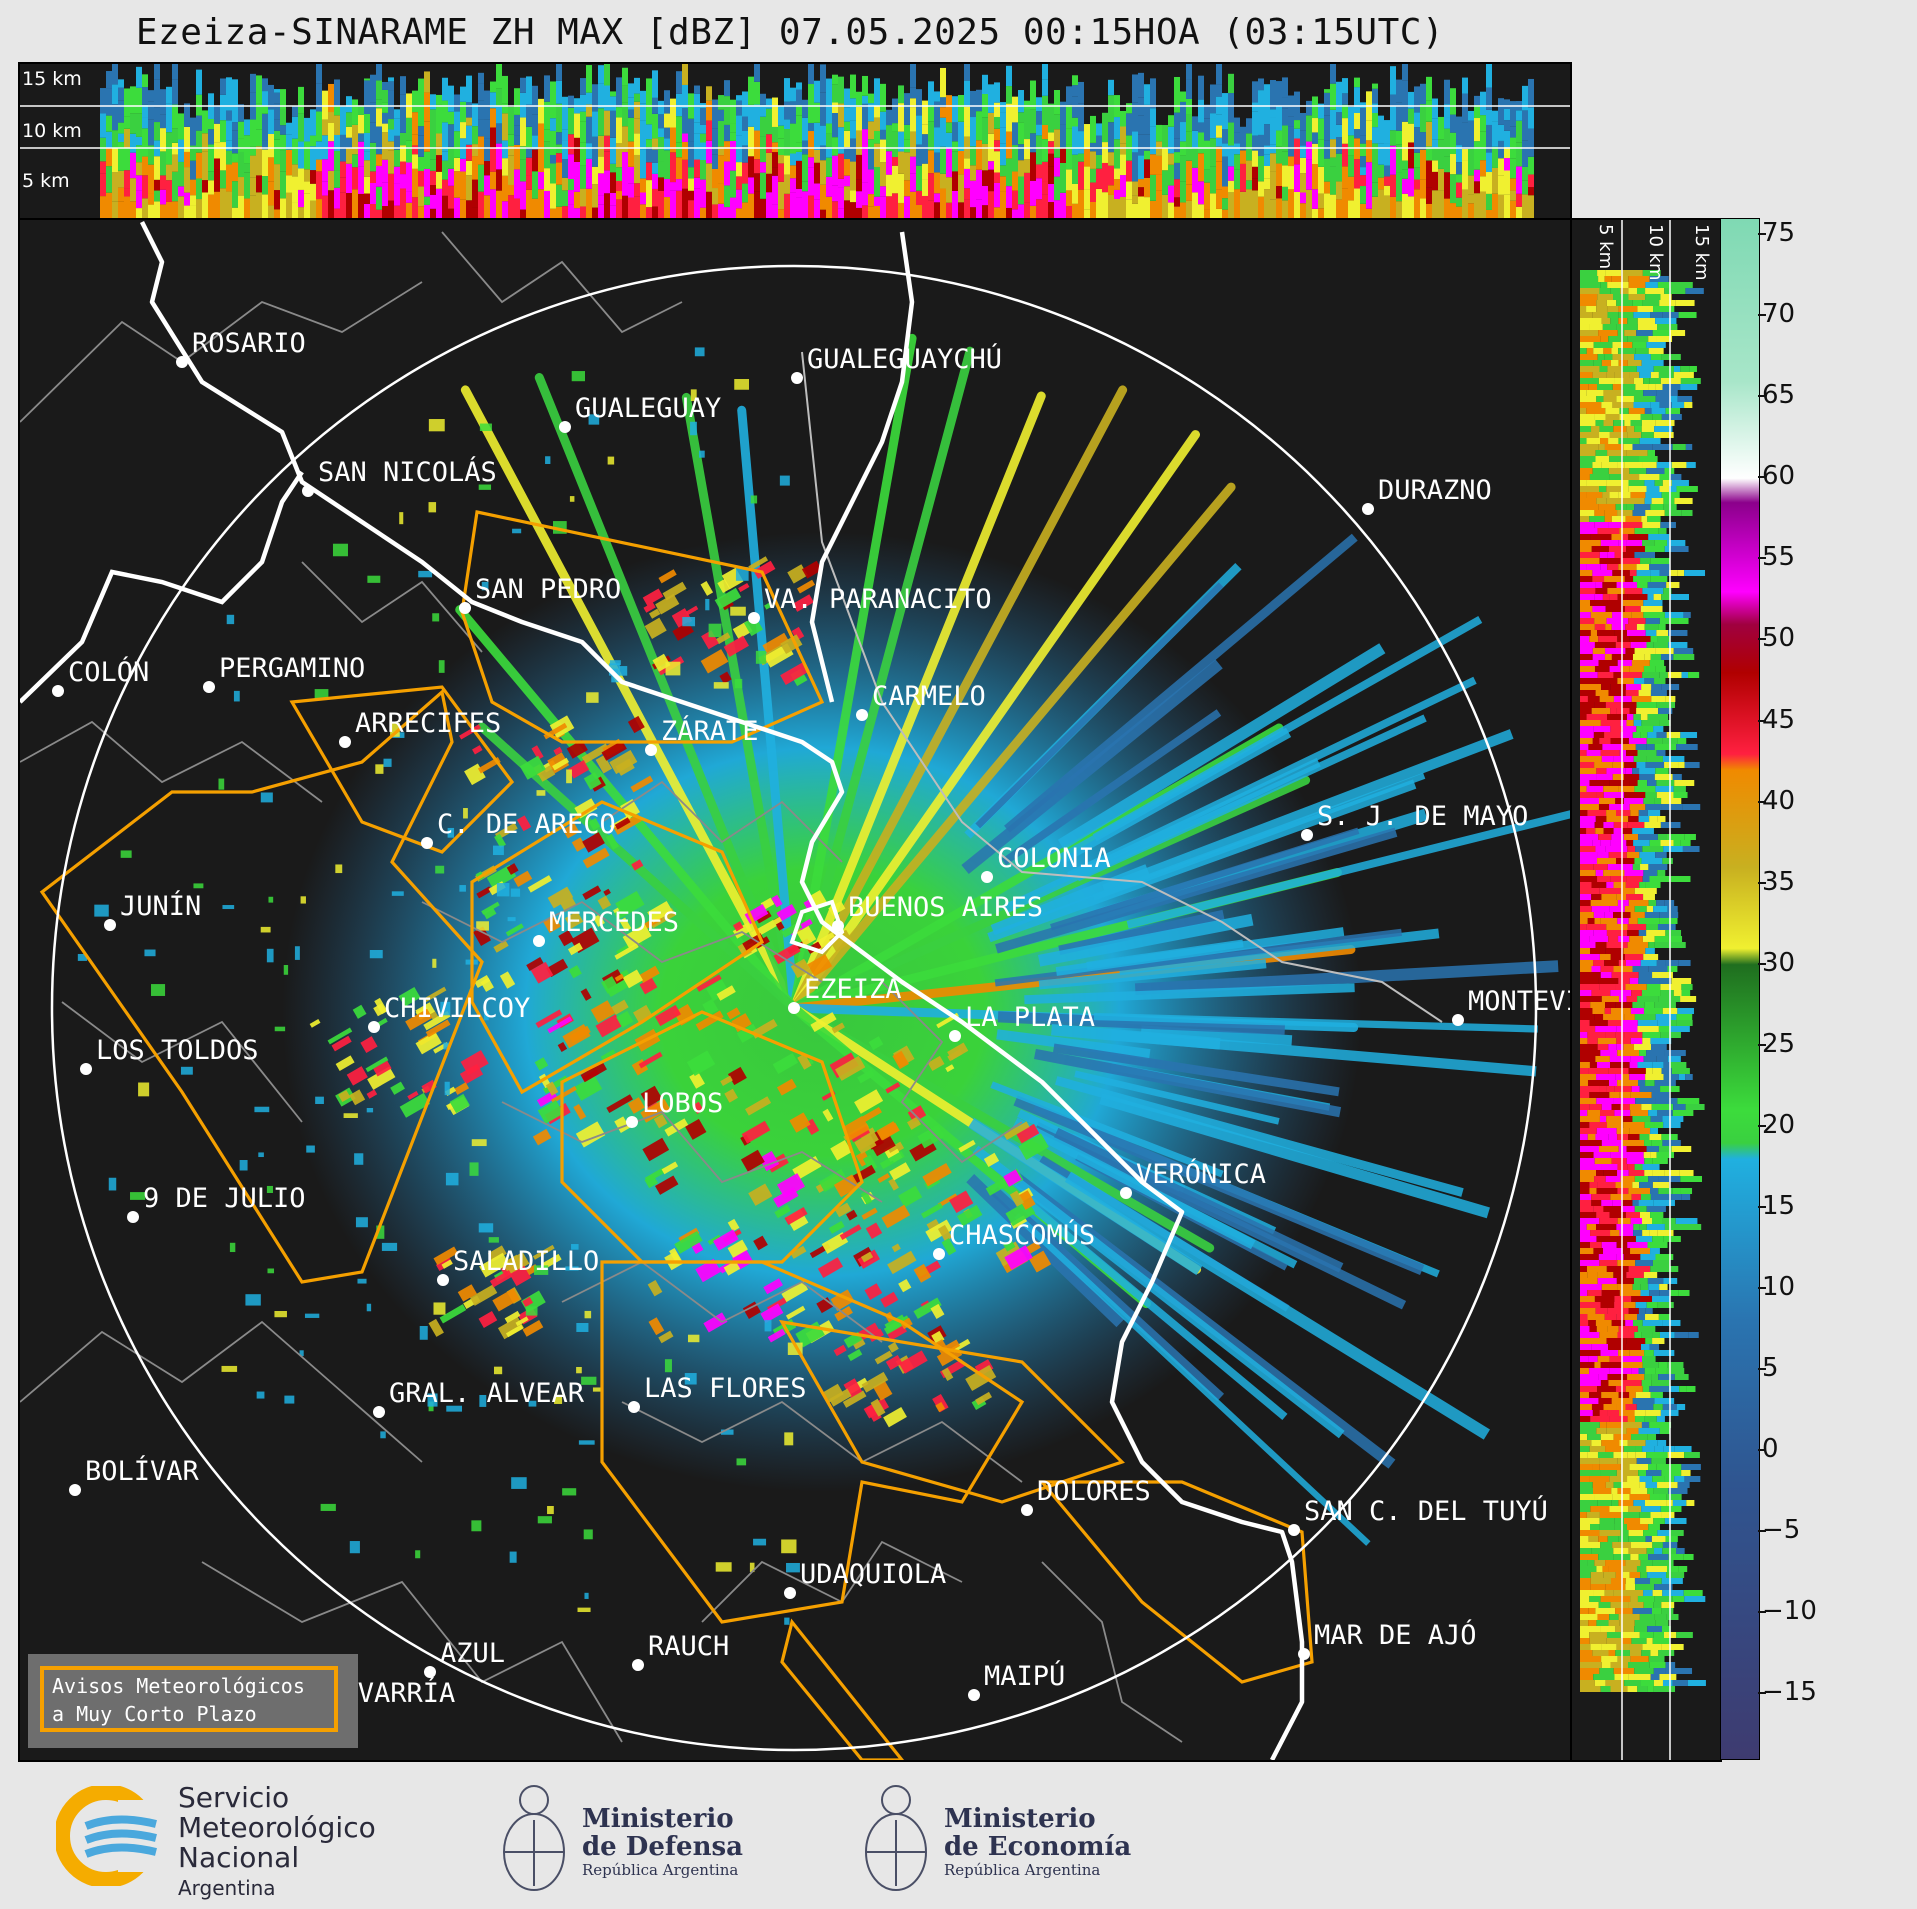  Describe the element at coordinates (1779, 962) in the screenshot. I see `colorbar-tick-label: 30` at that location.